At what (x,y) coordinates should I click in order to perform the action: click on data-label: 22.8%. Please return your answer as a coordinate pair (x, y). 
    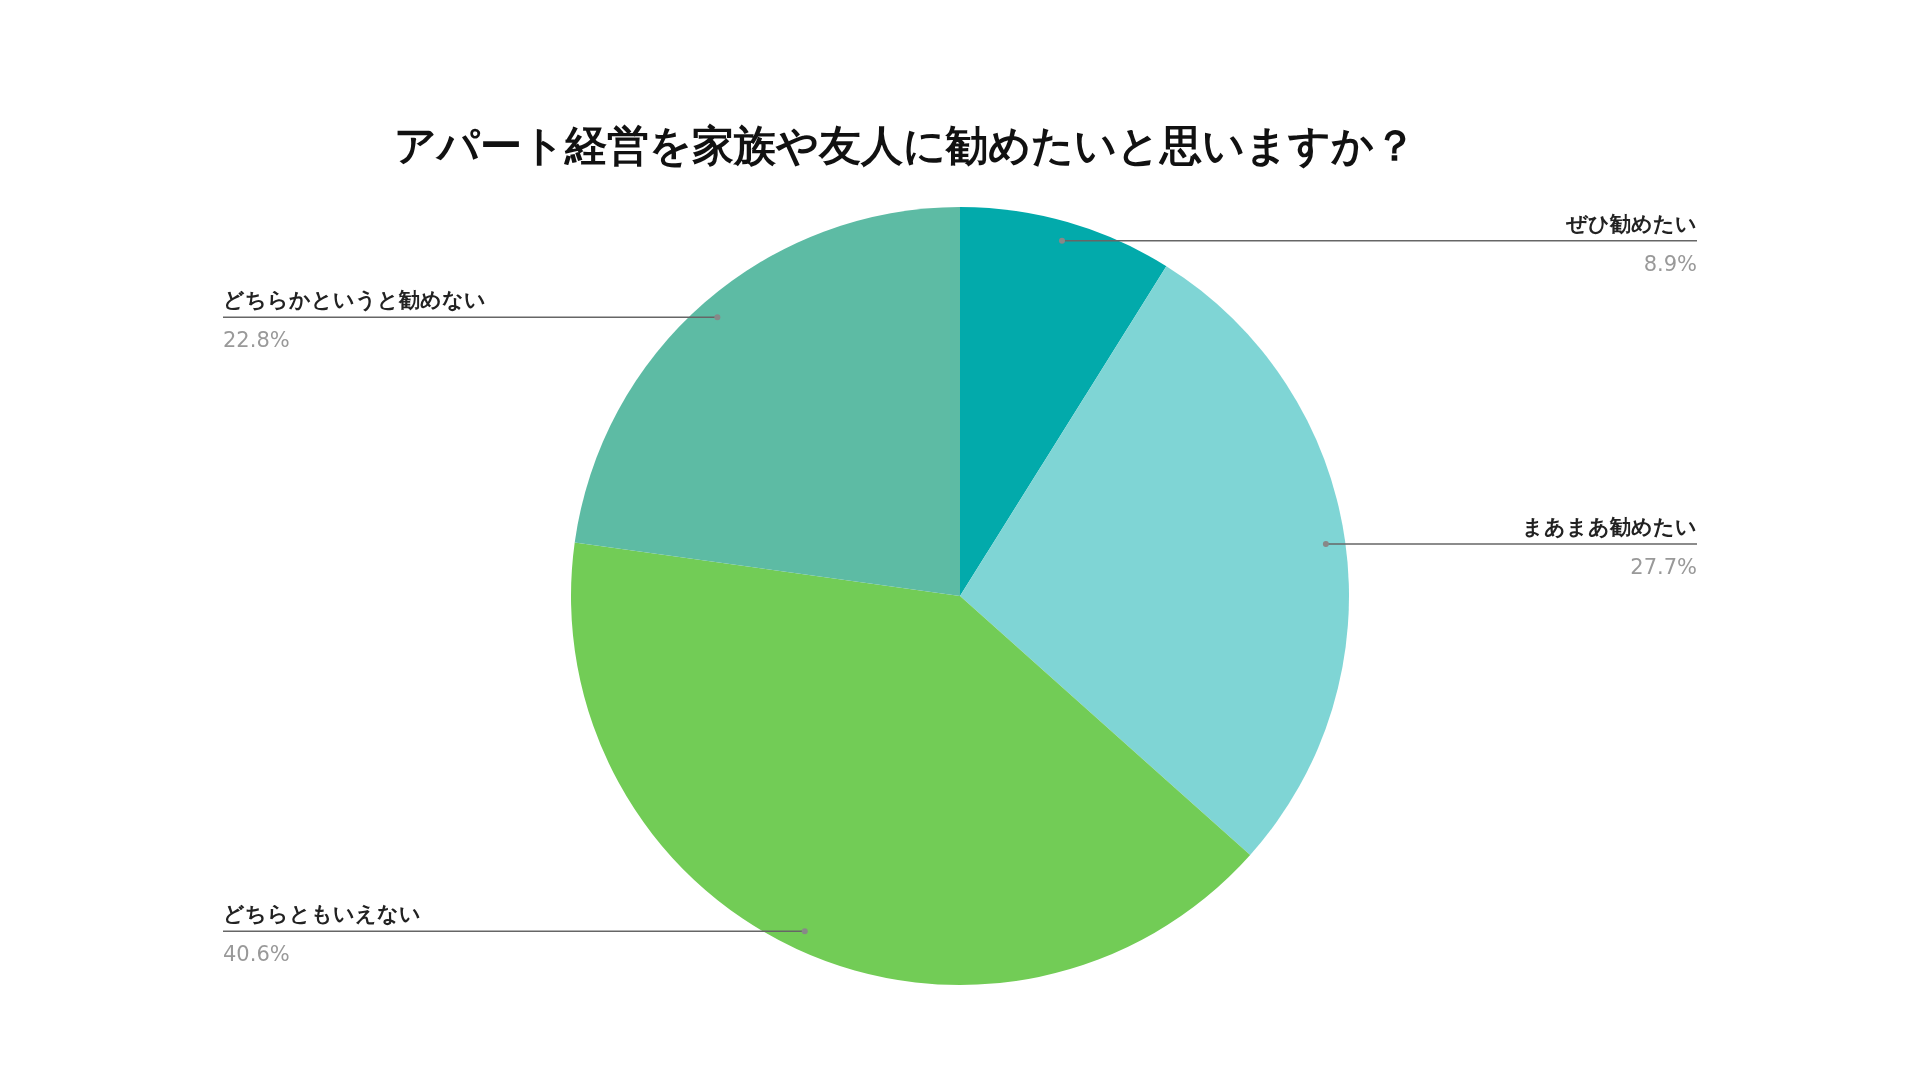
    Looking at the image, I should click on (256, 340).